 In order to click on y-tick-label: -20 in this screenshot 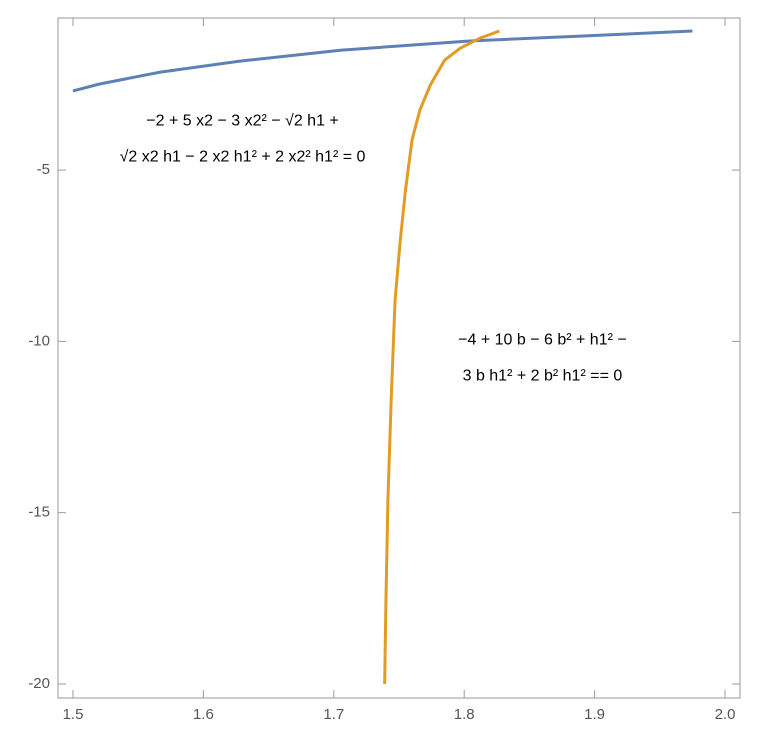, I will do `click(39, 683)`.